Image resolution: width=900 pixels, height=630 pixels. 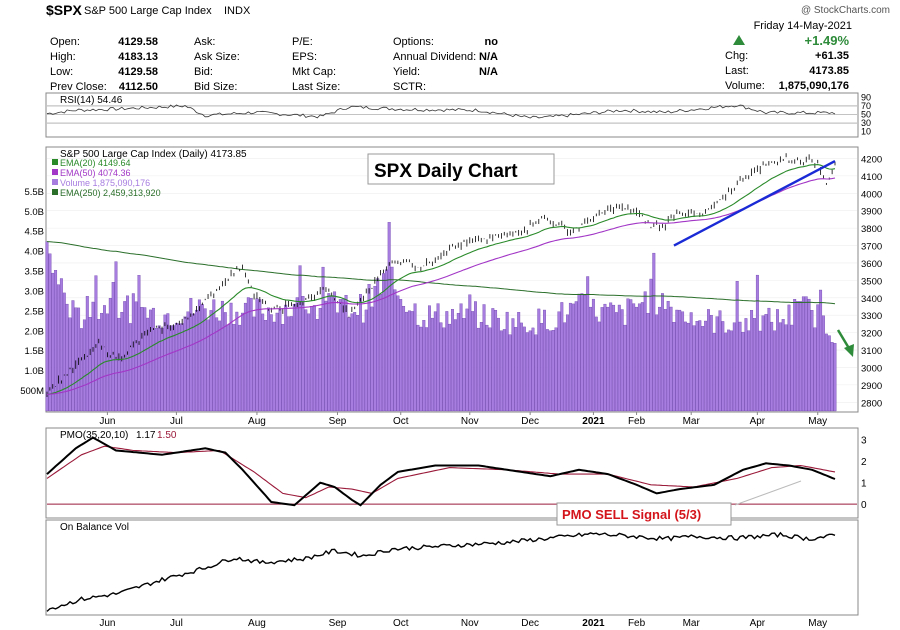 I want to click on pmo-tick-label: 2, so click(x=864, y=462).